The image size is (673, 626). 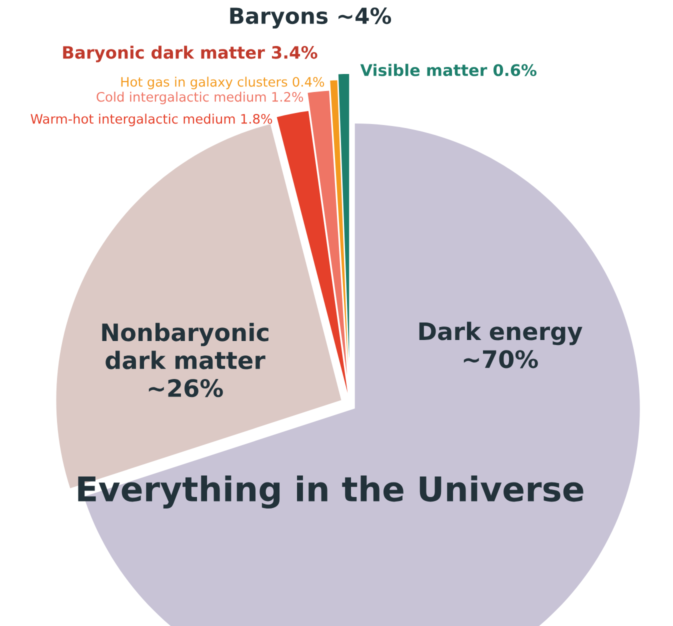 I want to click on data-label: 0.6%, so click(x=515, y=70).